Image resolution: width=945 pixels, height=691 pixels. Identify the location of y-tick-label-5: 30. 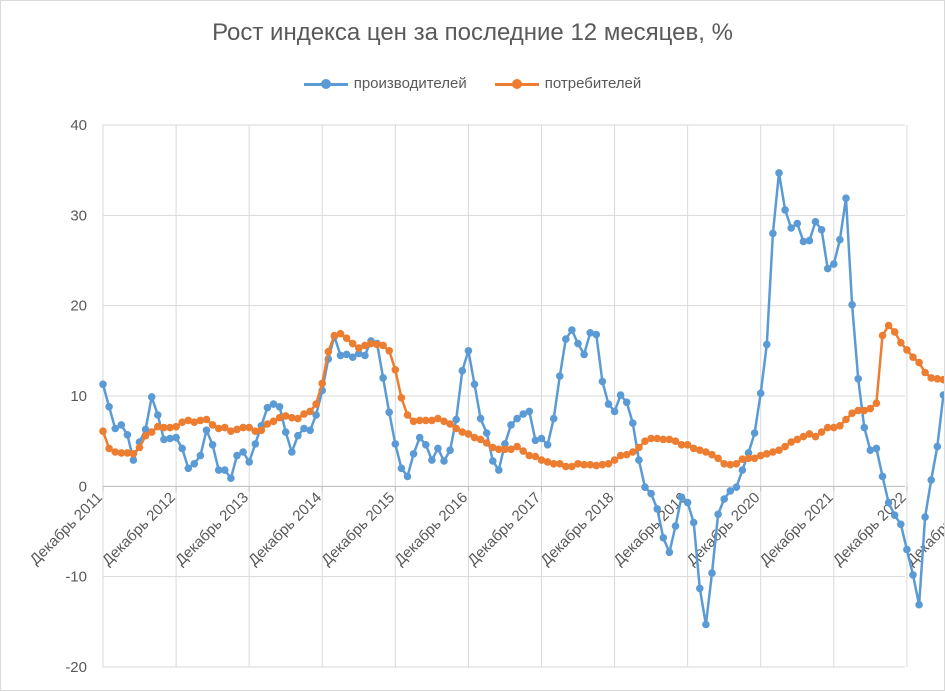
(78, 215).